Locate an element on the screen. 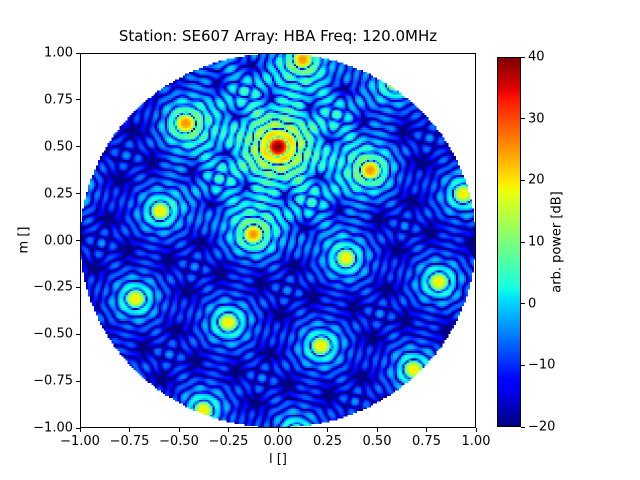 This screenshot has width=640, height=480. x-tick-label: 1.00 is located at coordinates (476, 441).